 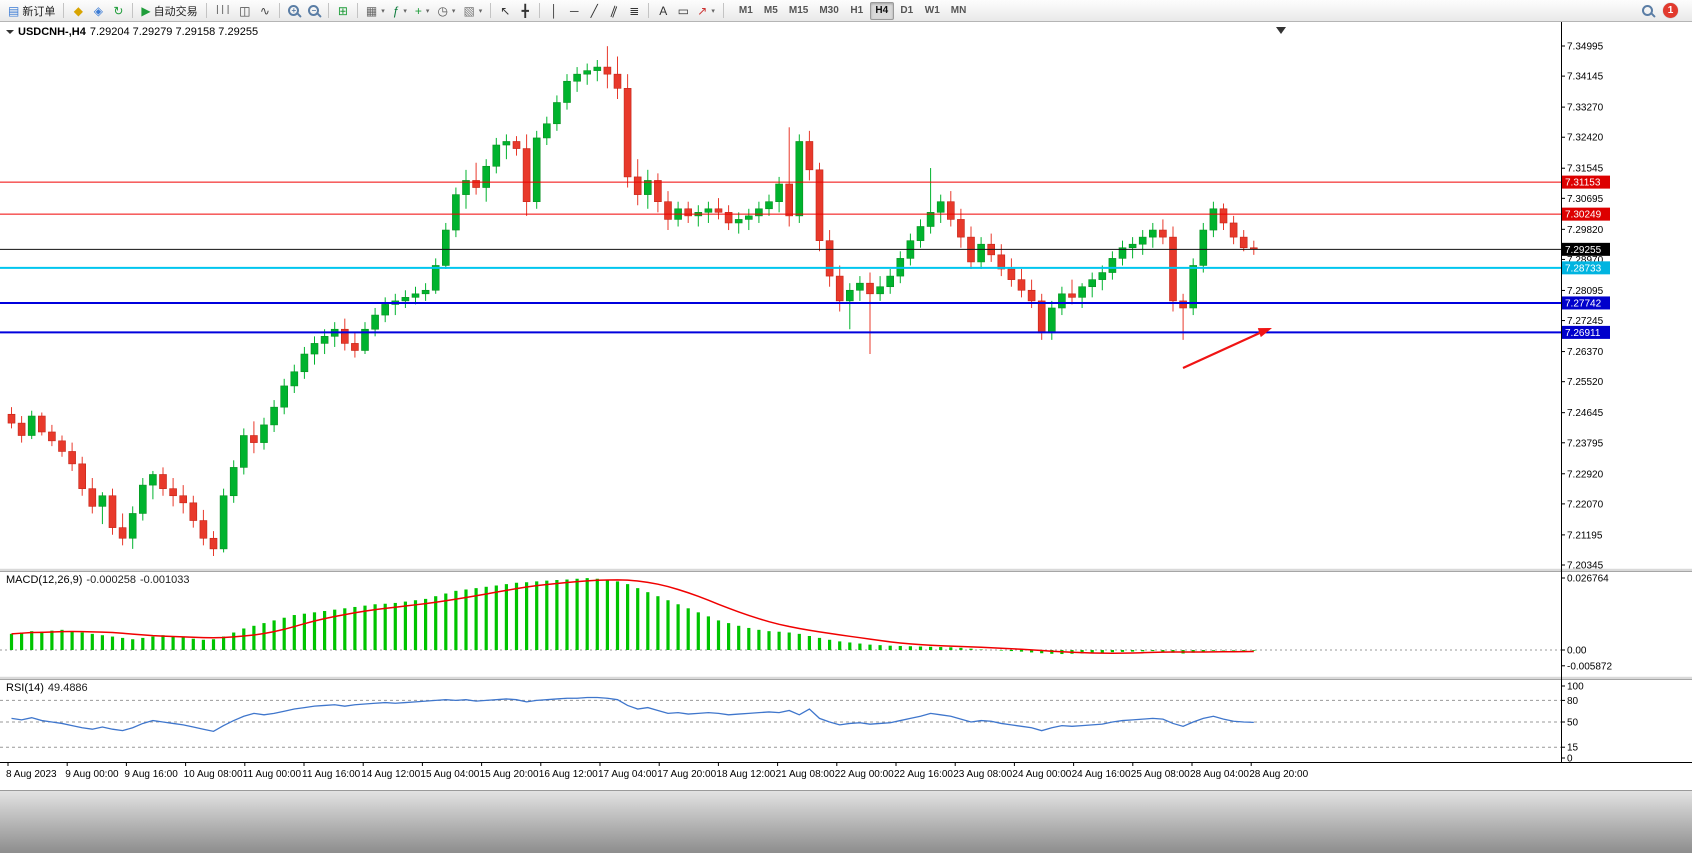 I want to click on svg-text: 7.26911, so click(x=1583, y=333).